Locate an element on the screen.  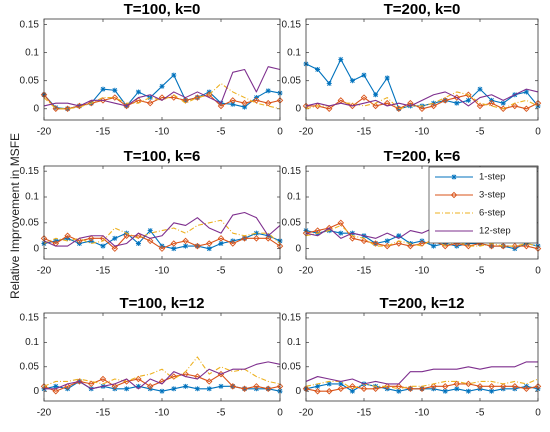
y-tick-label: 0 is located at coordinates (298, 108).